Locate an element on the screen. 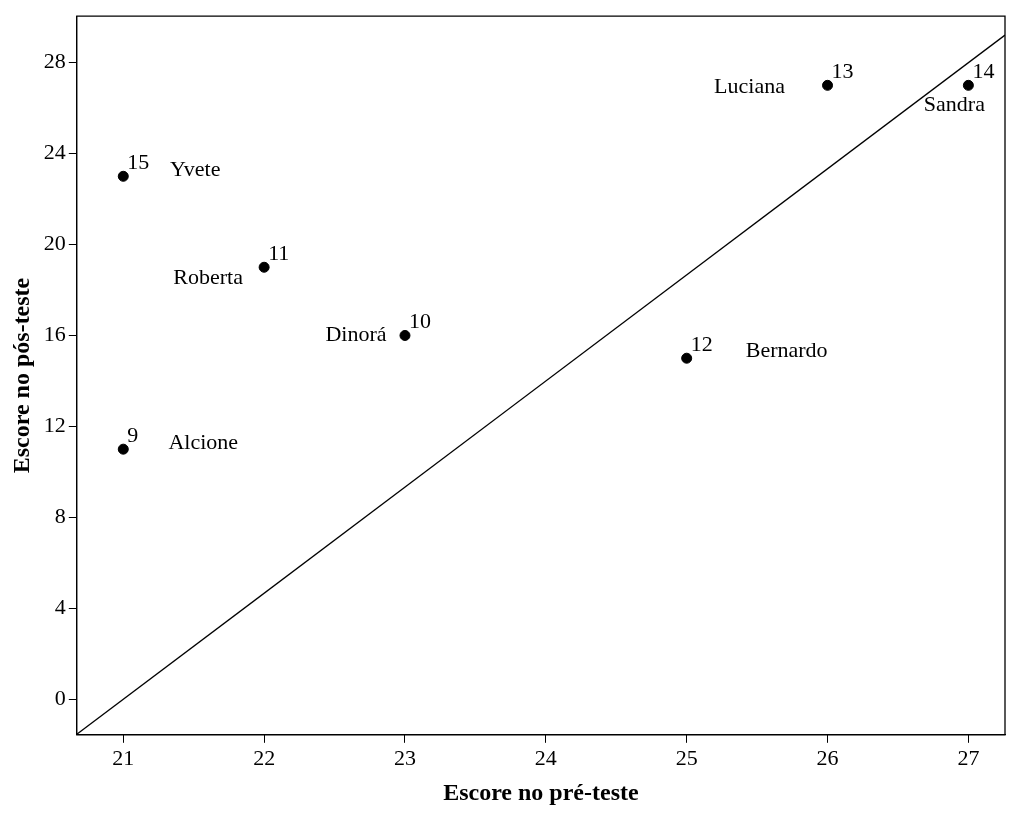 The width and height of the screenshot is (1011, 816). annotation: Roberta is located at coordinates (208, 277).